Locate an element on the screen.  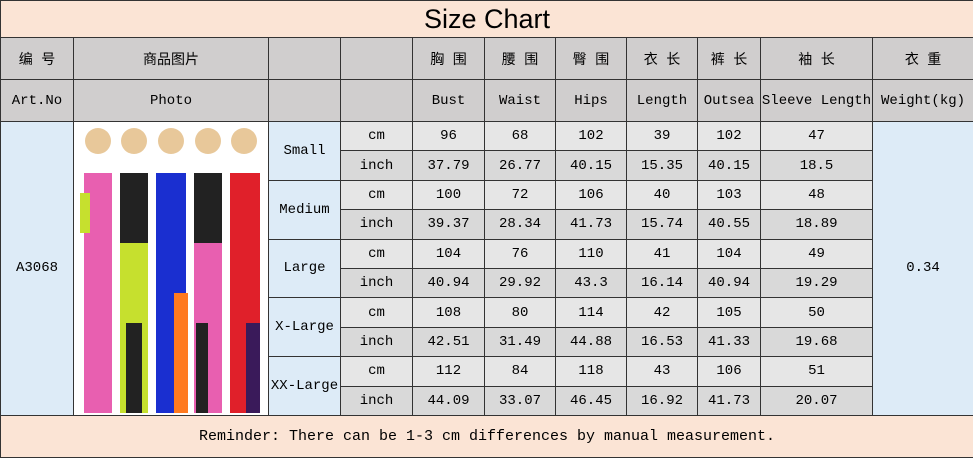
header-cn: 编 号 is located at coordinates (37, 58).